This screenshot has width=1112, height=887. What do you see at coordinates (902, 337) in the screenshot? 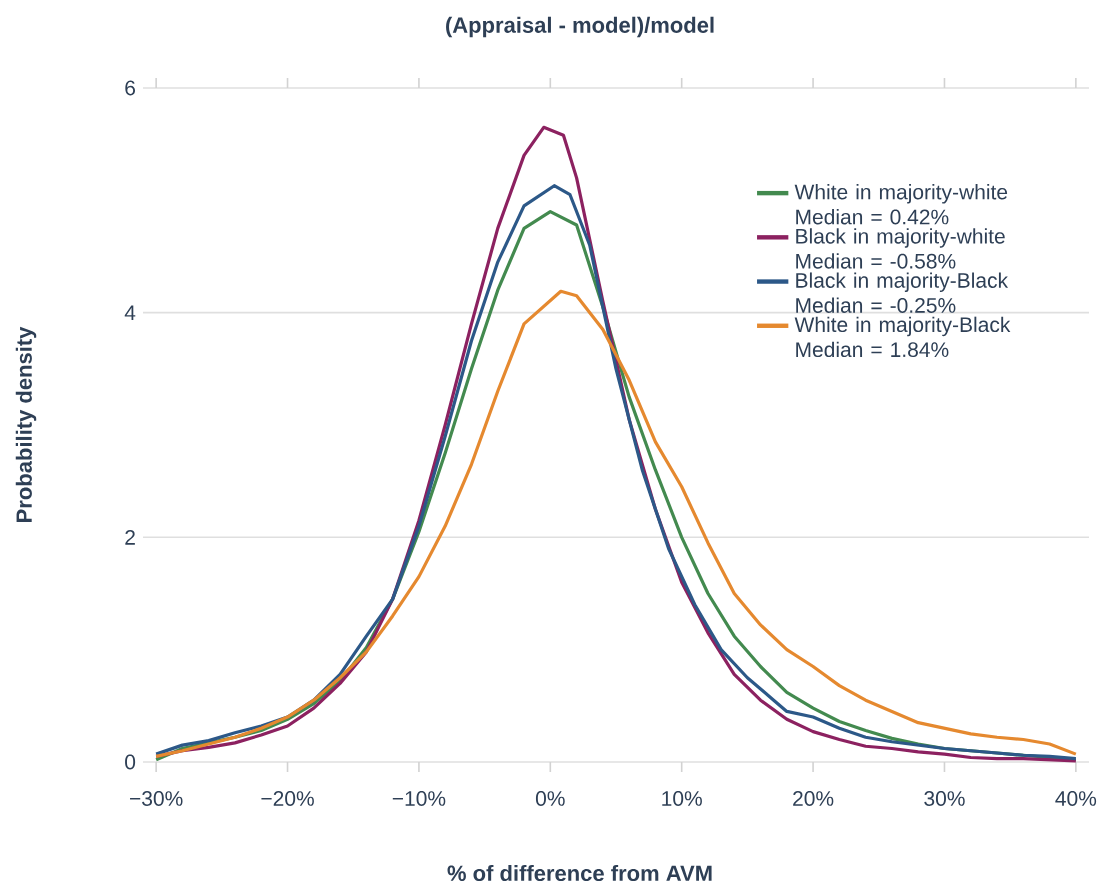
I see `legend-label: White in majority-Black Median = 1.84%` at bounding box center [902, 337].